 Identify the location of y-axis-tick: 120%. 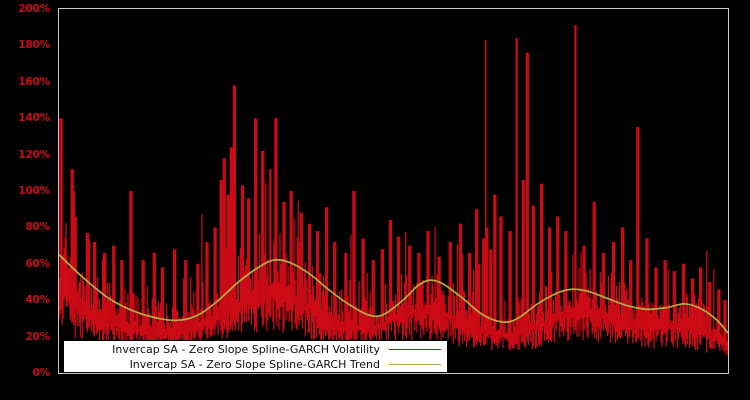
(34, 154).